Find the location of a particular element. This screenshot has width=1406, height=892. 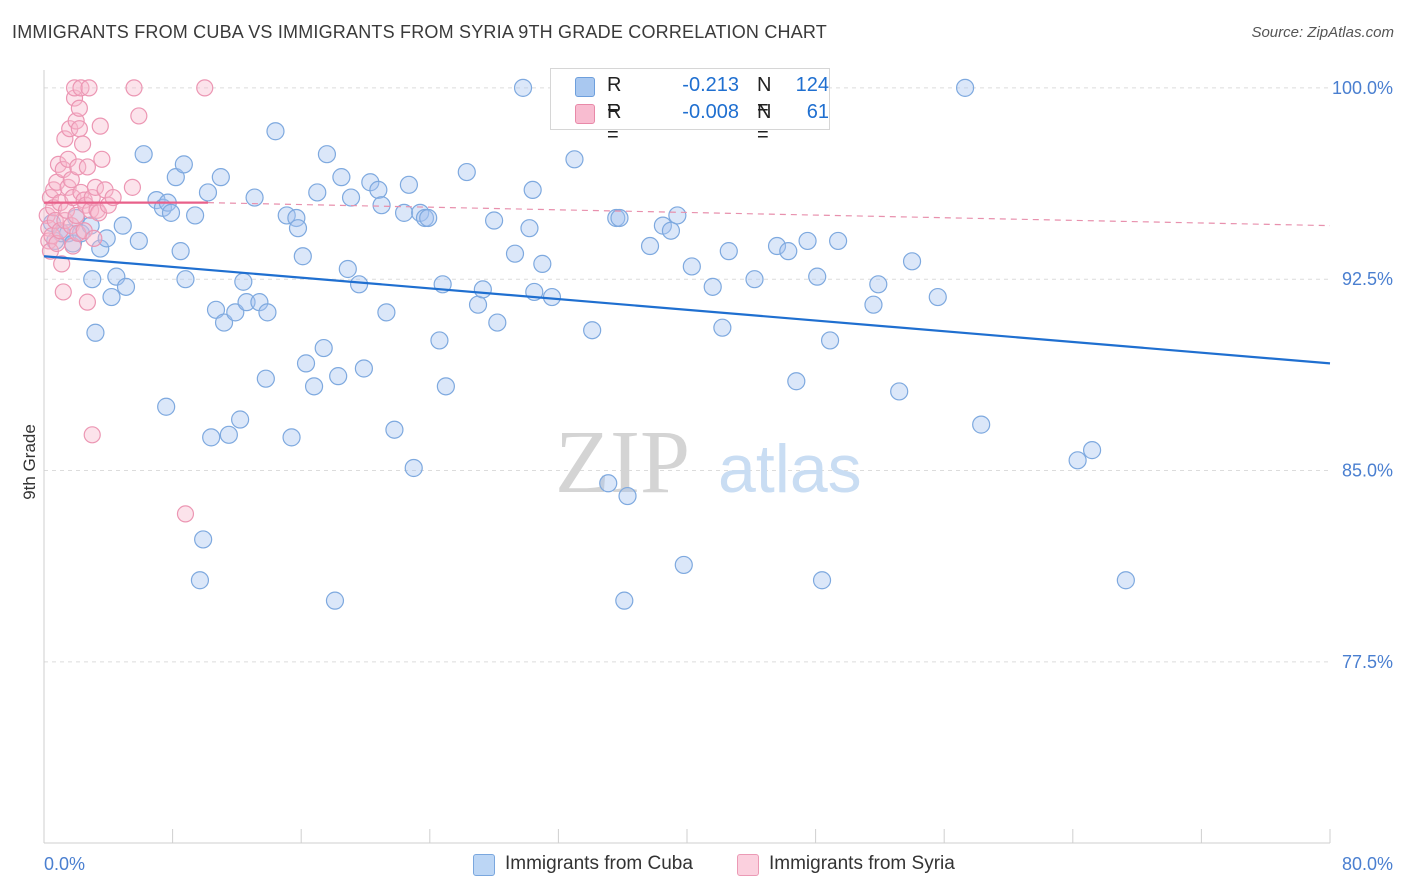

legend-label: Immigrants from Syria is located at coordinates (862, 863).